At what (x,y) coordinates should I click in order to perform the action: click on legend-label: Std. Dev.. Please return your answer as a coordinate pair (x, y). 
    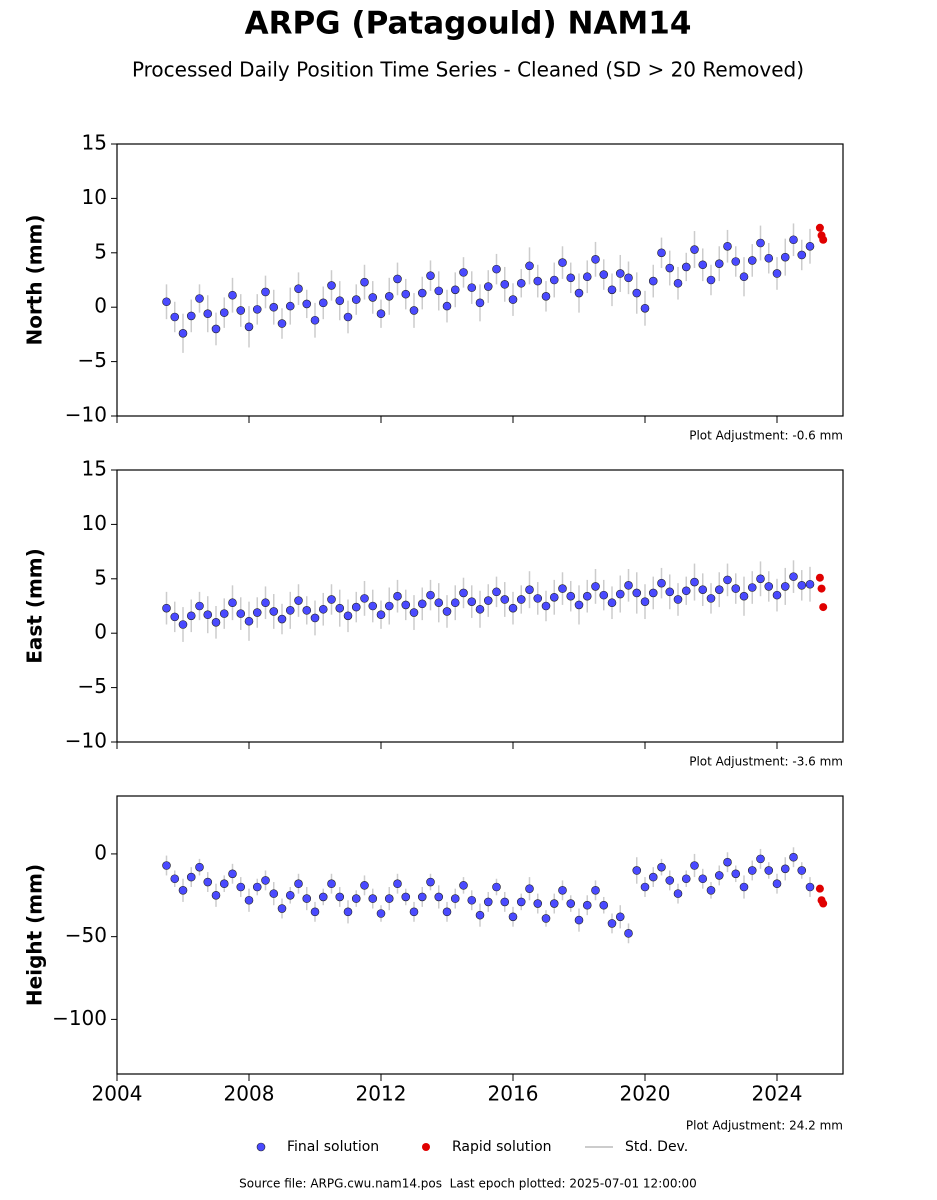
    Looking at the image, I should click on (656, 1147).